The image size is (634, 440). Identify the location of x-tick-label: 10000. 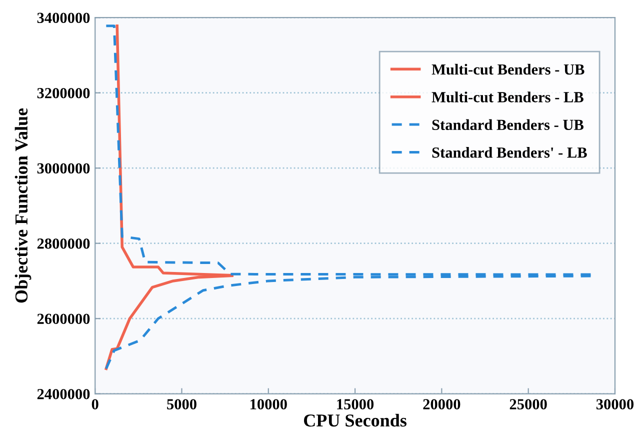
(268, 404).